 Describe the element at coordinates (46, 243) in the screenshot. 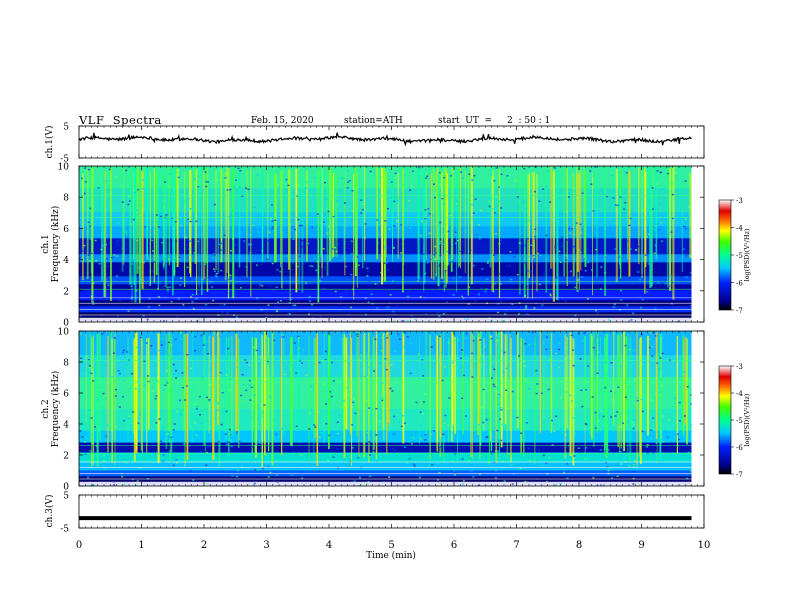

I see `ch1-spec-y-label: ch.1` at that location.